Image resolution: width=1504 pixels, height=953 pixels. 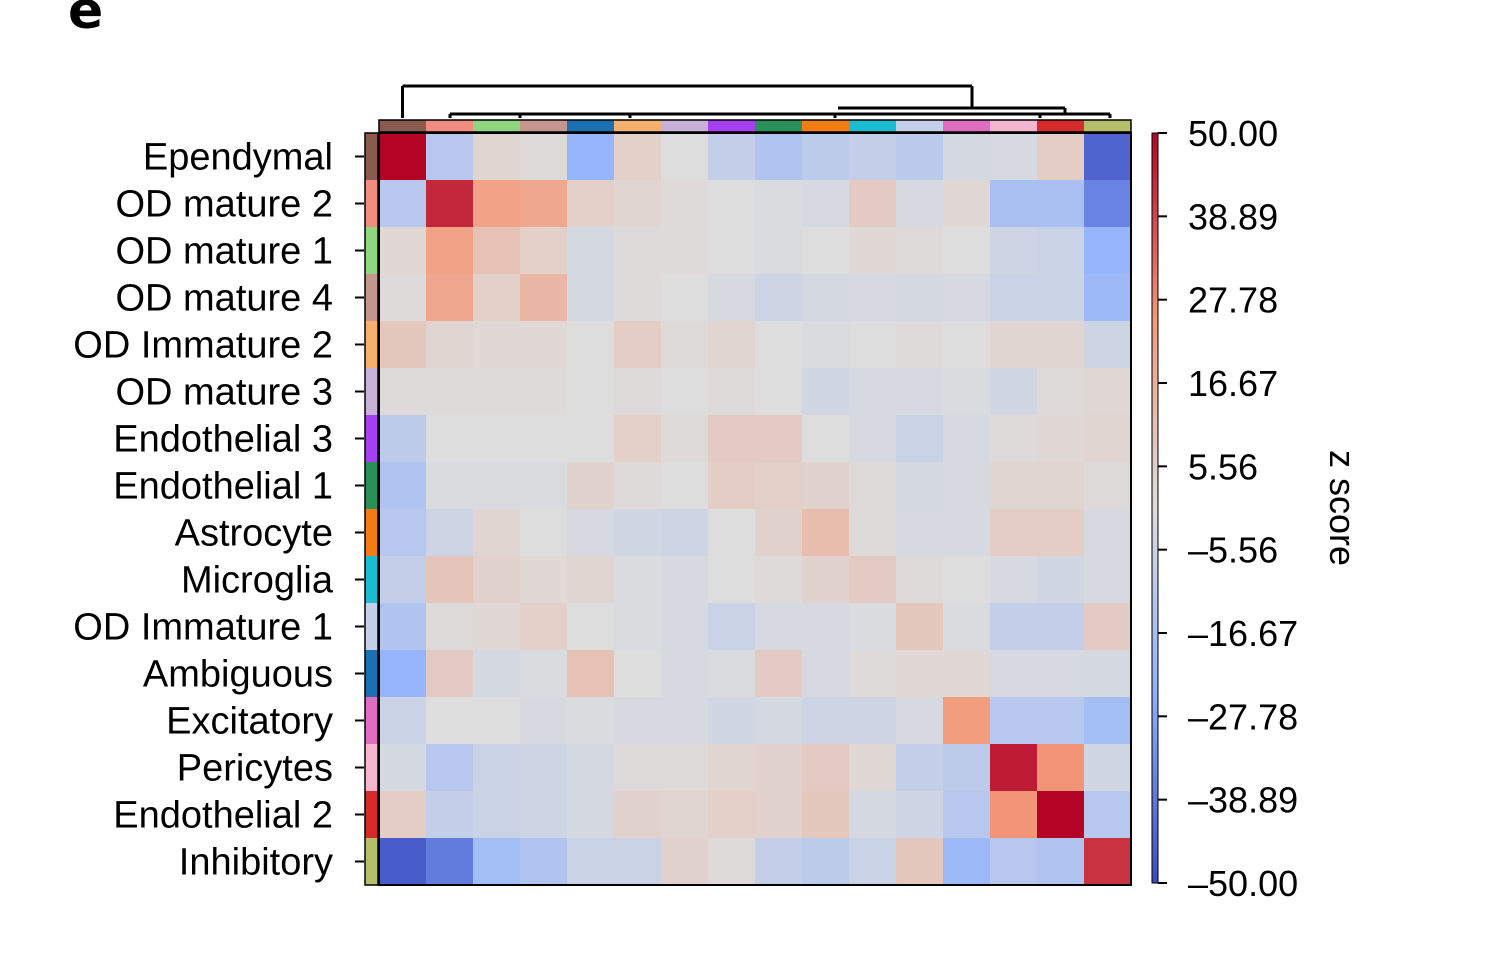 What do you see at coordinates (1243, 800) in the screenshot?
I see `colorbar-tick-label: –38.89` at bounding box center [1243, 800].